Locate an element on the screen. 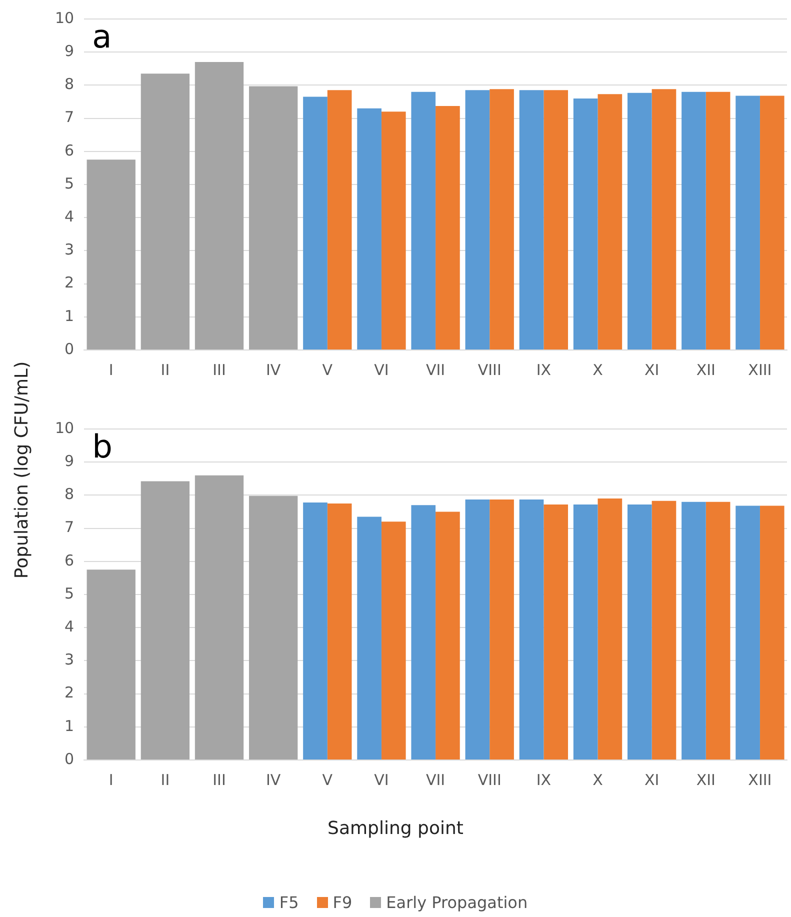 The width and height of the screenshot is (791, 917). legend-label: F9 is located at coordinates (342, 902).